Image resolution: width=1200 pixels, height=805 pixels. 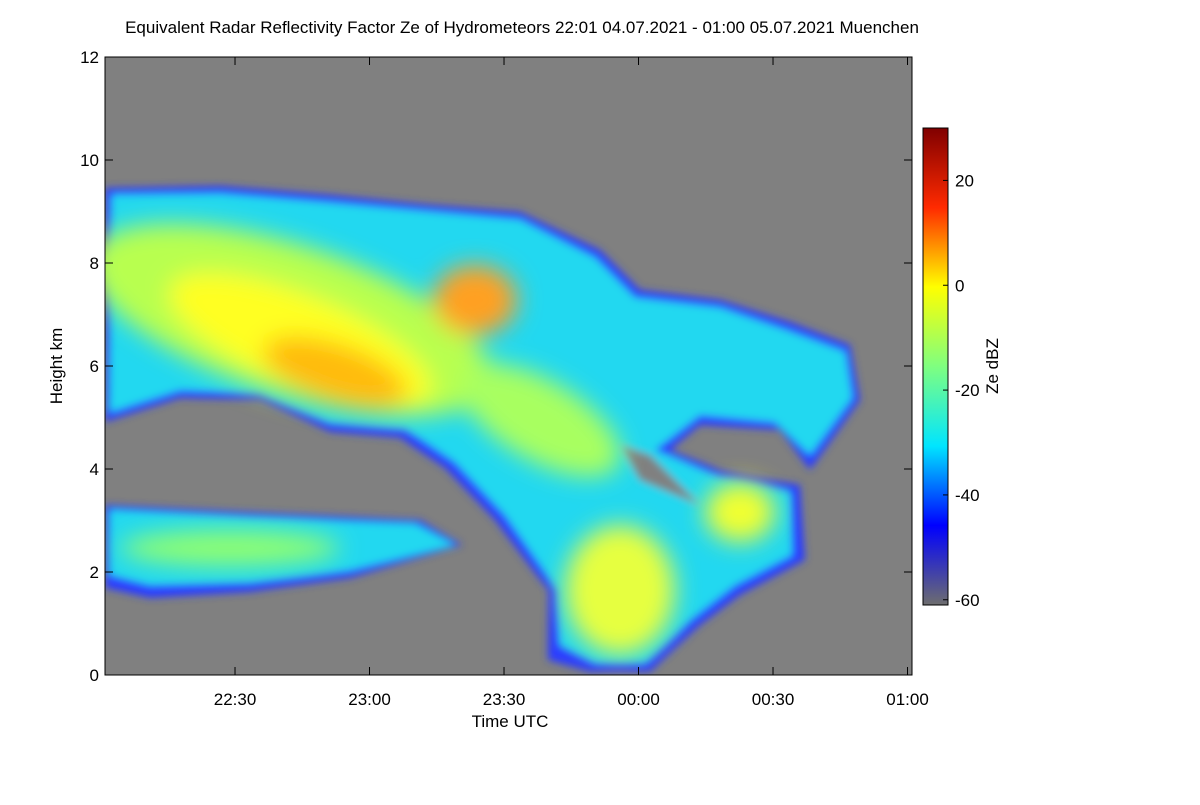 I want to click on x-axis-label: Time UTC, so click(x=510, y=721).